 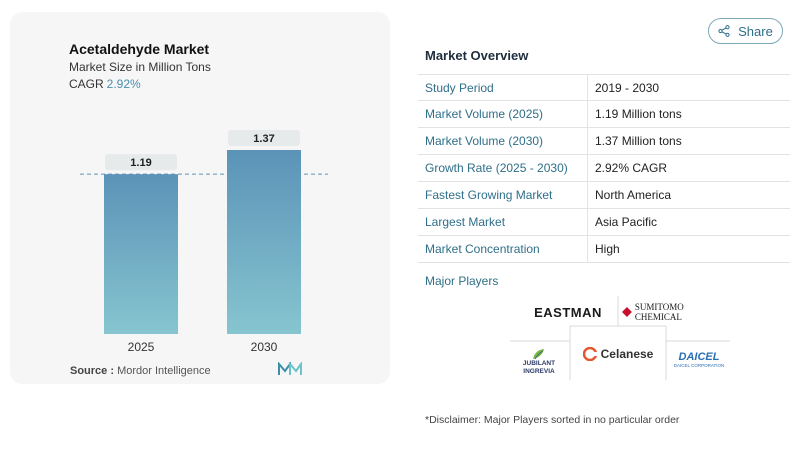 What do you see at coordinates (484, 114) in the screenshot?
I see `overview-row-label: Market Volume (2025)` at bounding box center [484, 114].